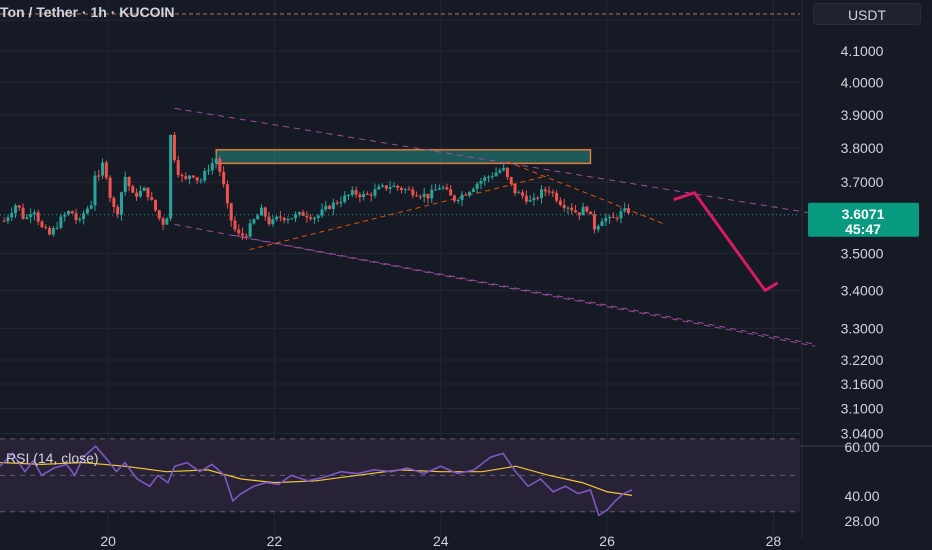  Describe the element at coordinates (316, 478) in the screenshot. I see `rsi-ma-line` at that location.